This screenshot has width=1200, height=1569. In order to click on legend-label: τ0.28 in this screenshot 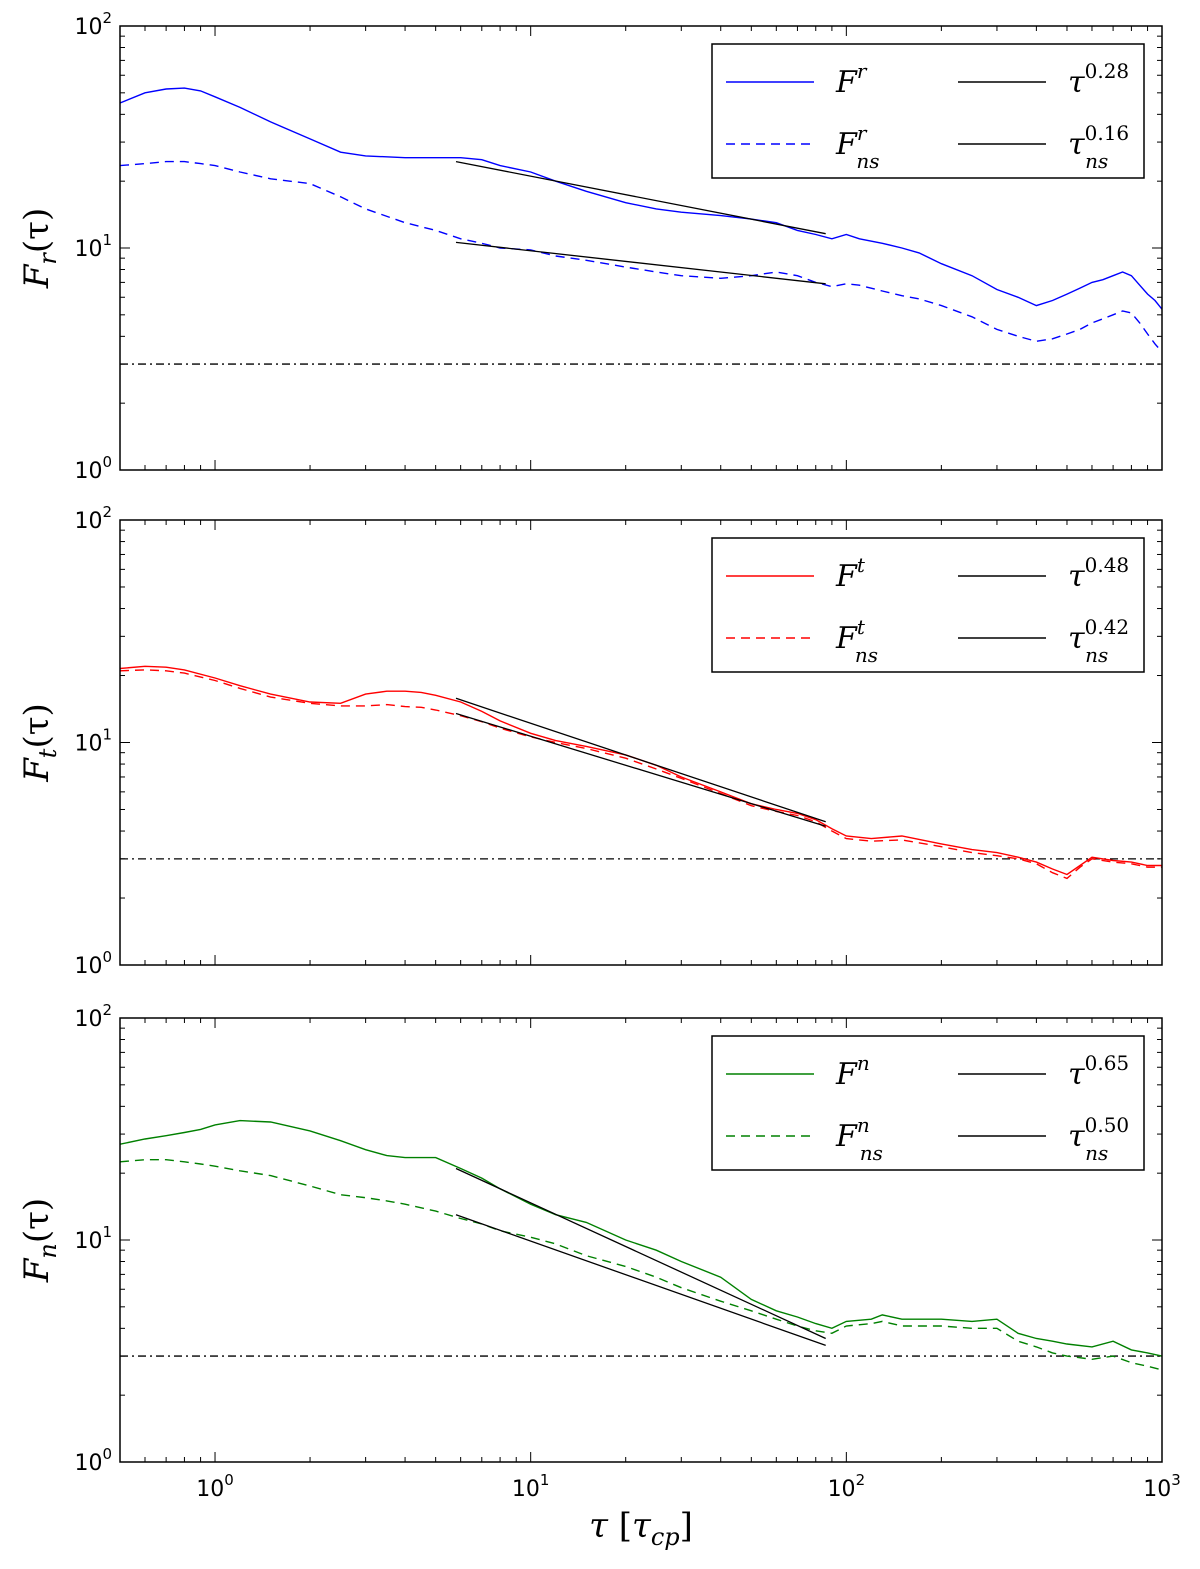, I will do `click(1098, 79)`.